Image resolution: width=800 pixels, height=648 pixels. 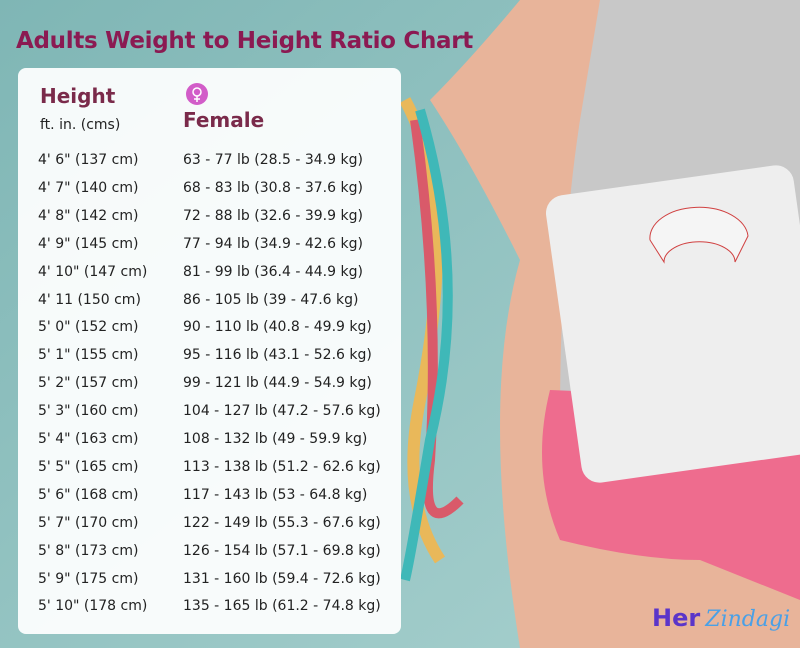 I want to click on weight-cell: 108 - 132 lb (49 - 59.9 kg), so click(x=275, y=439).